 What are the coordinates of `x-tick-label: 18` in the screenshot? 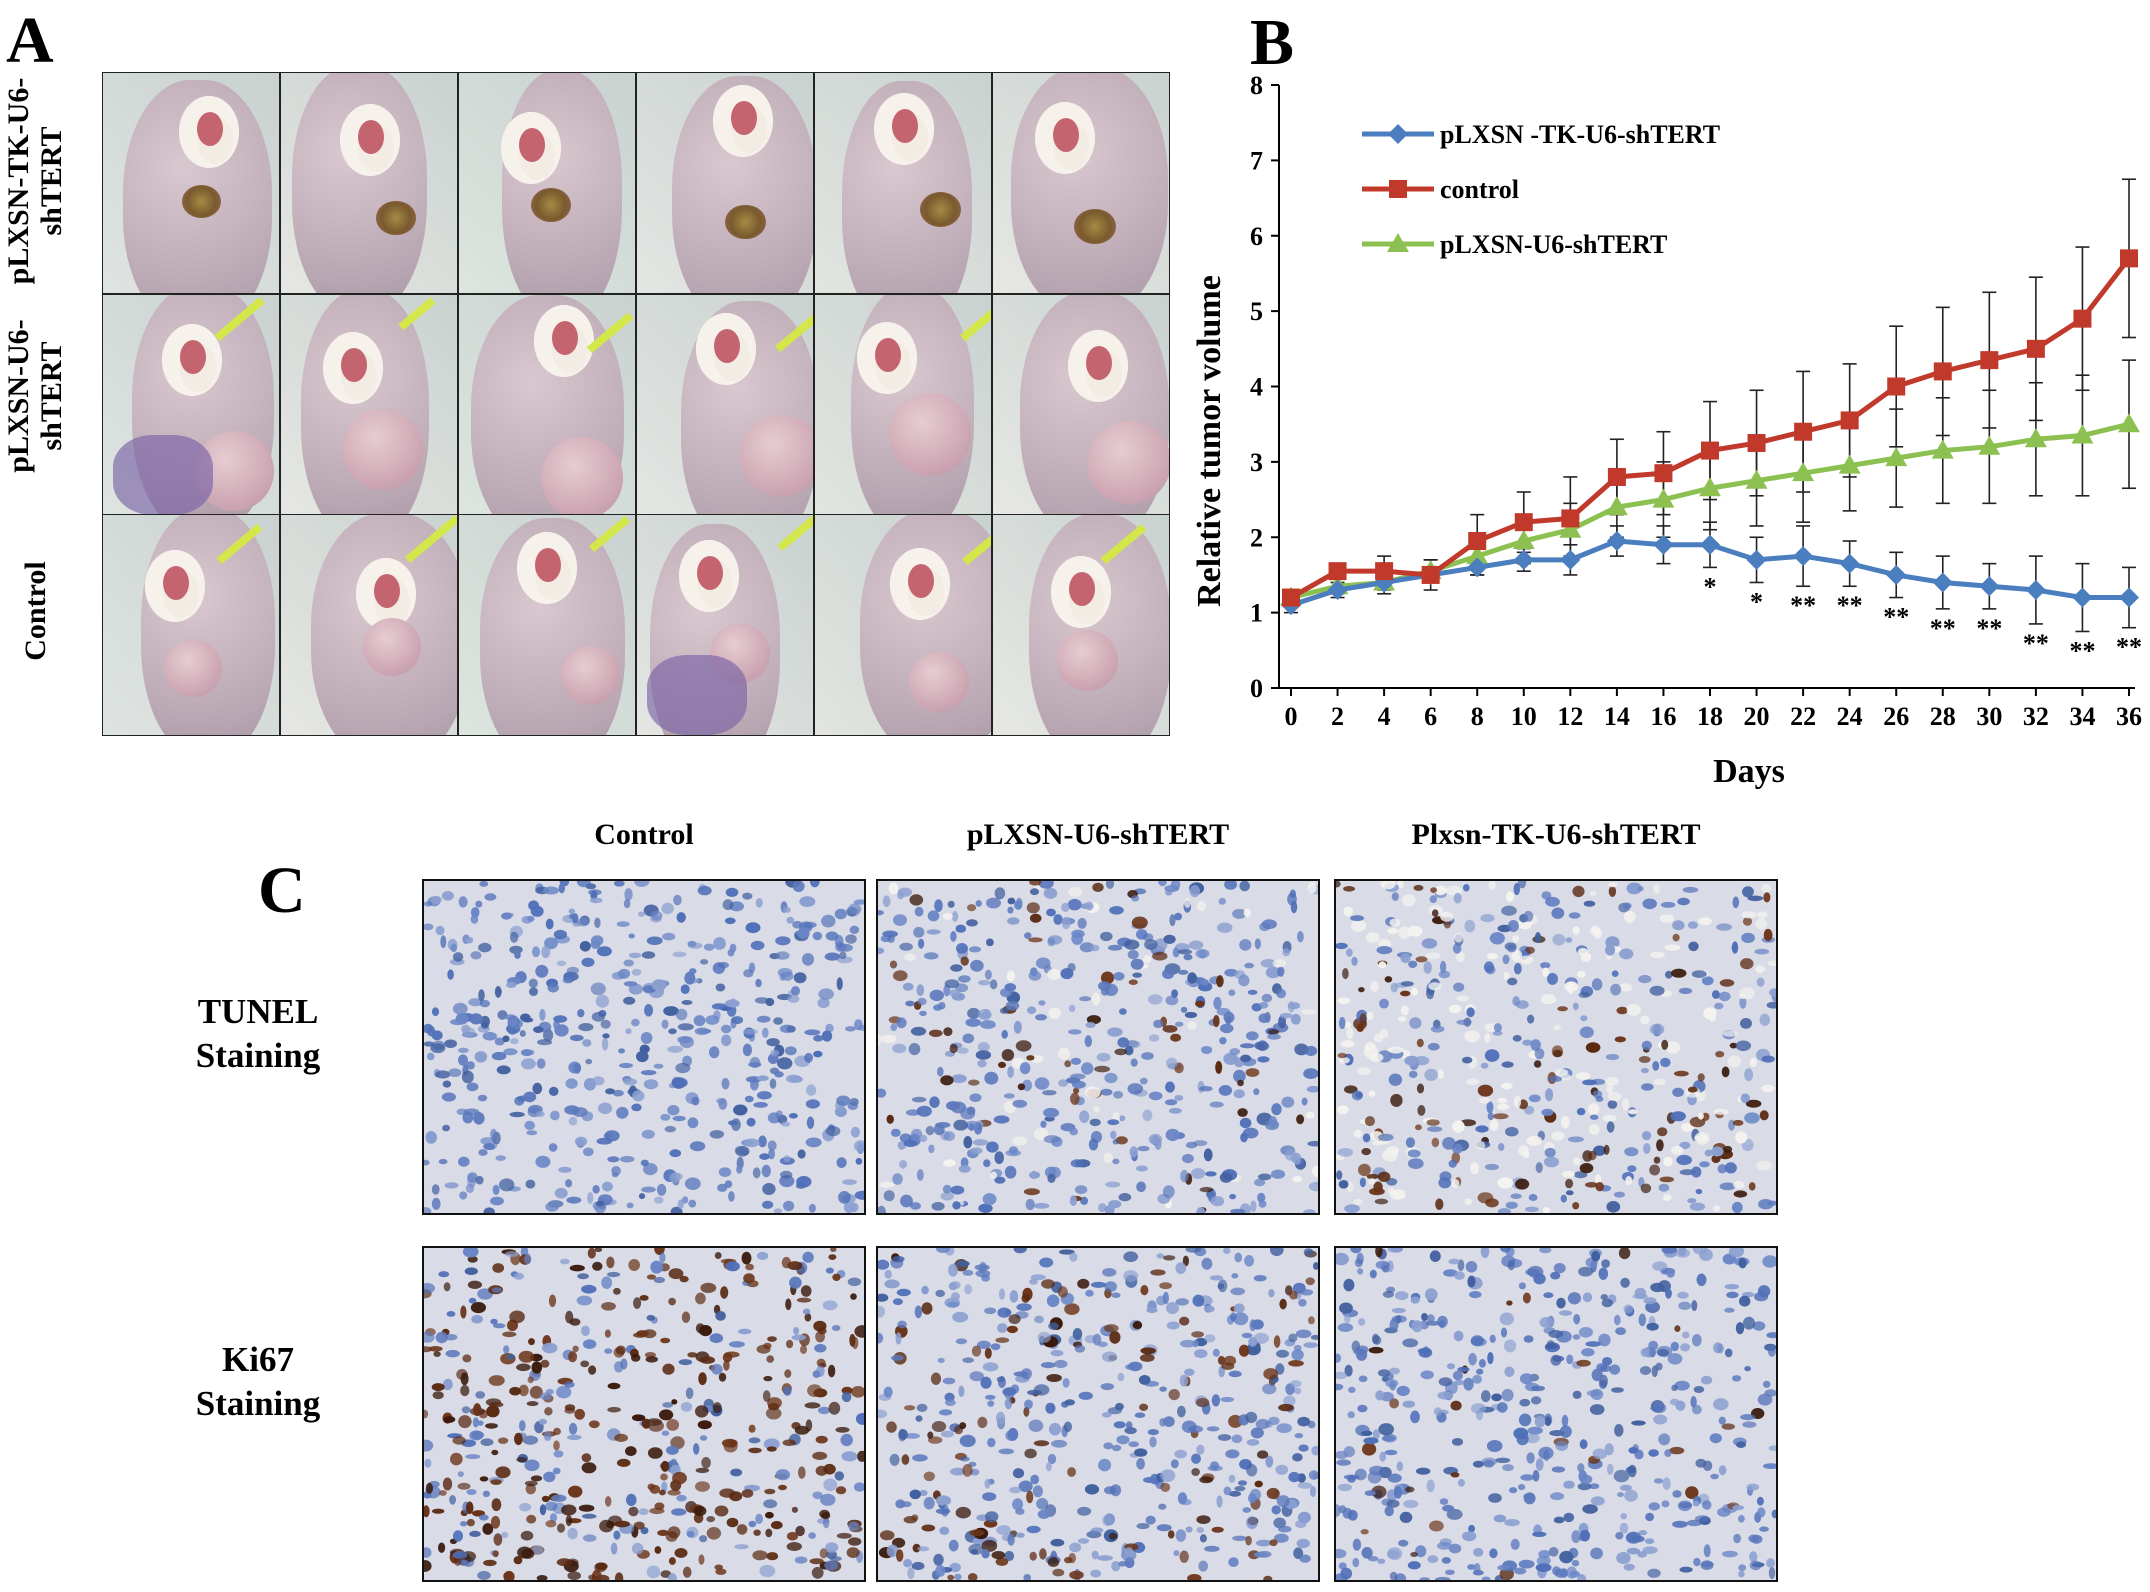 It's located at (1710, 716).